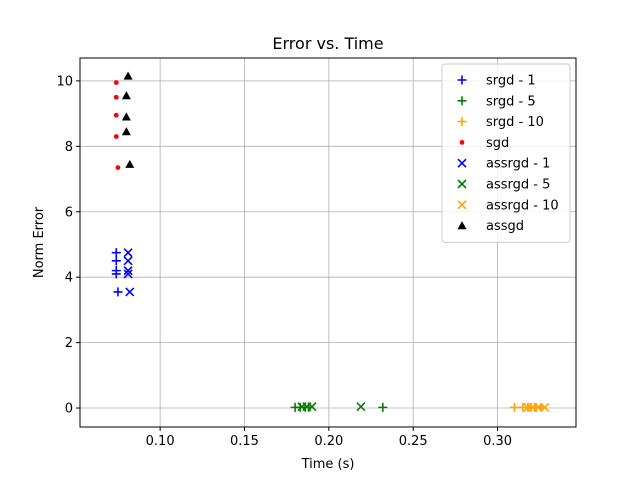 The image size is (640, 480). I want to click on x-tick-label: 0.30, so click(497, 441).